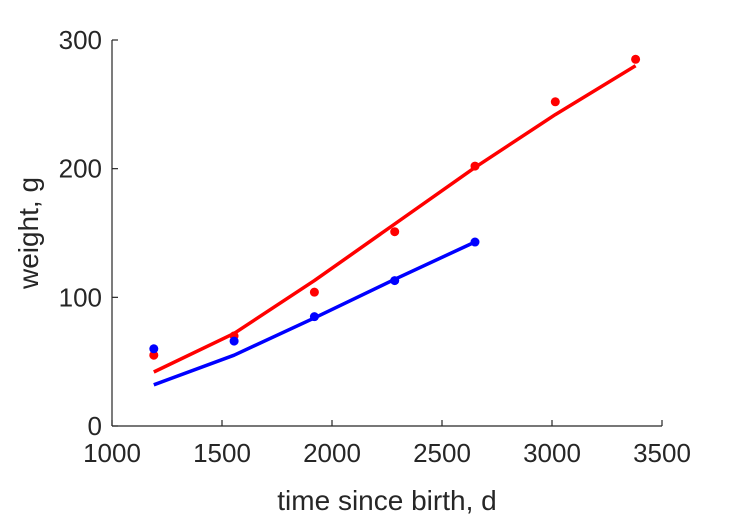 The image size is (729, 521). I want to click on x-tick-label: 1500, so click(222, 453).